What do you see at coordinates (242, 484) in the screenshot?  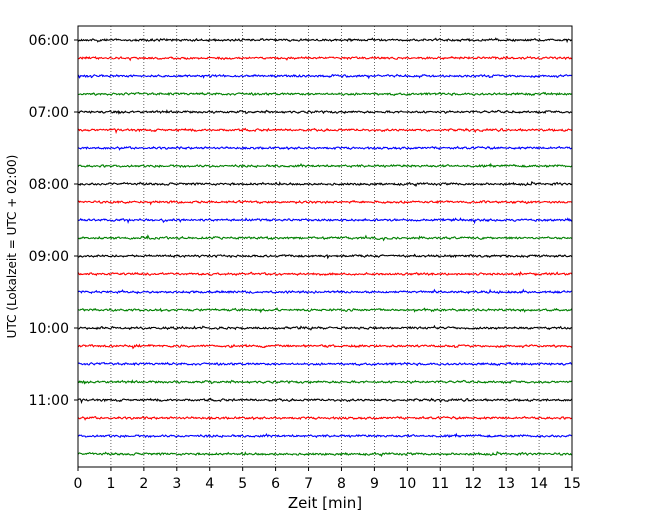 I see `x-tick-label: 5` at bounding box center [242, 484].